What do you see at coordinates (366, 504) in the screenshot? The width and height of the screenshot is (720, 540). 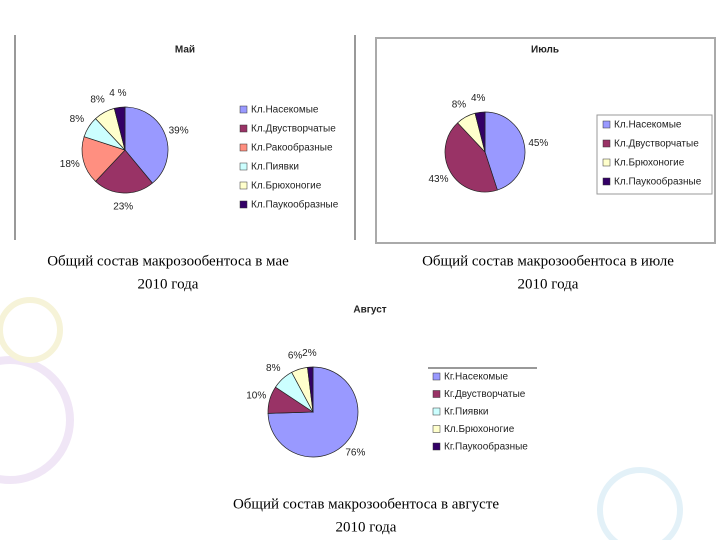 I see `caption: Общий состав макрозообентоса в августе` at bounding box center [366, 504].